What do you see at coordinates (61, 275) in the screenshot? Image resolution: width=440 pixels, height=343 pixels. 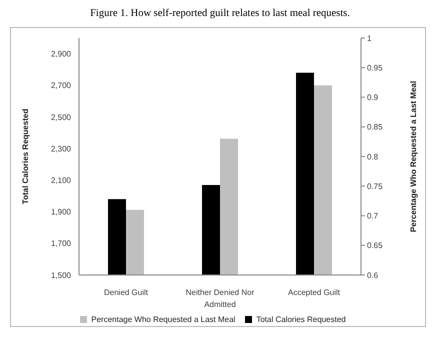 I see `y-tick-label: 1,500` at bounding box center [61, 275].